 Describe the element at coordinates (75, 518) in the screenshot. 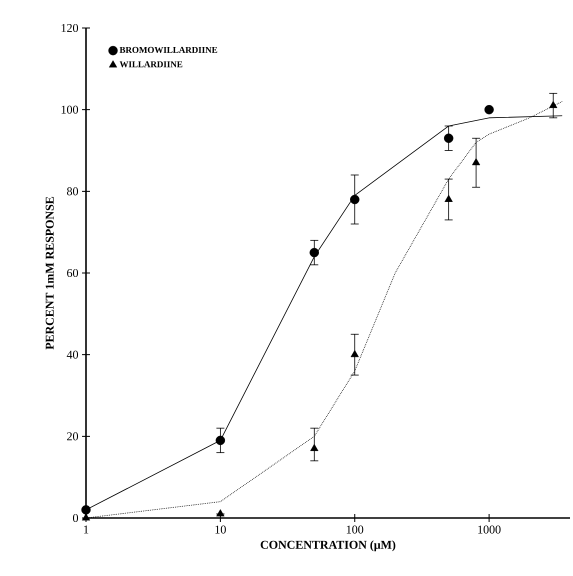

I see `y-tick-label: 0` at that location.